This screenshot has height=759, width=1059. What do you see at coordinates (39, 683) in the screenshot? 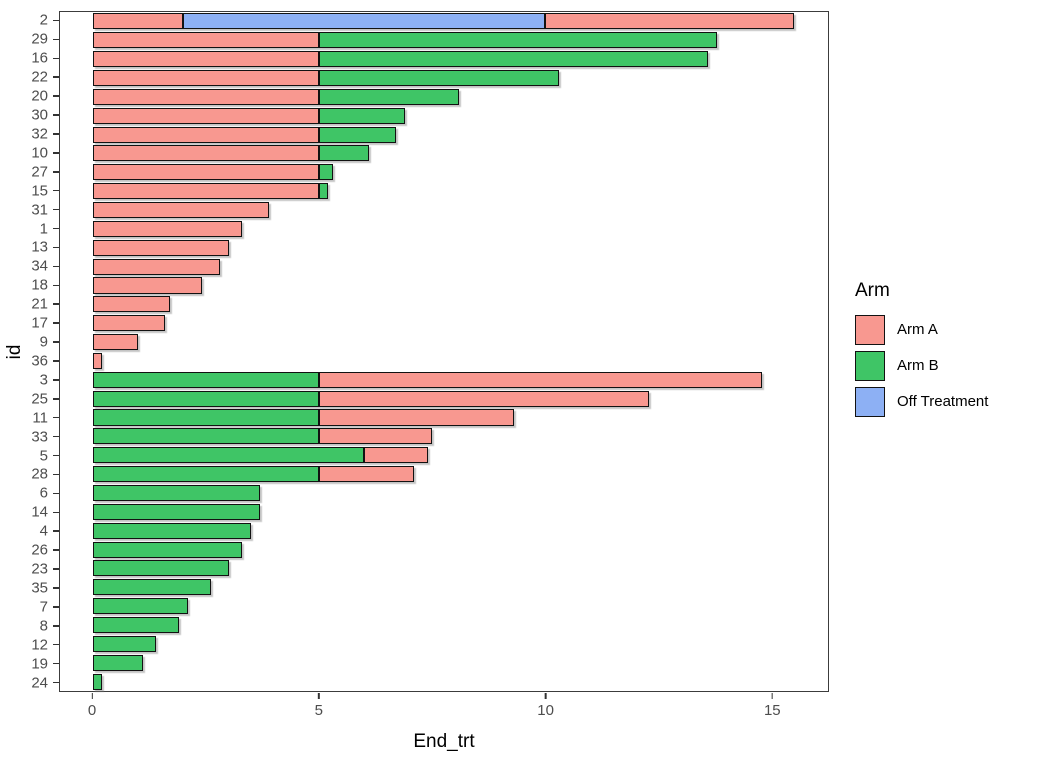
I see `y-tick-label: 24` at bounding box center [39, 683].